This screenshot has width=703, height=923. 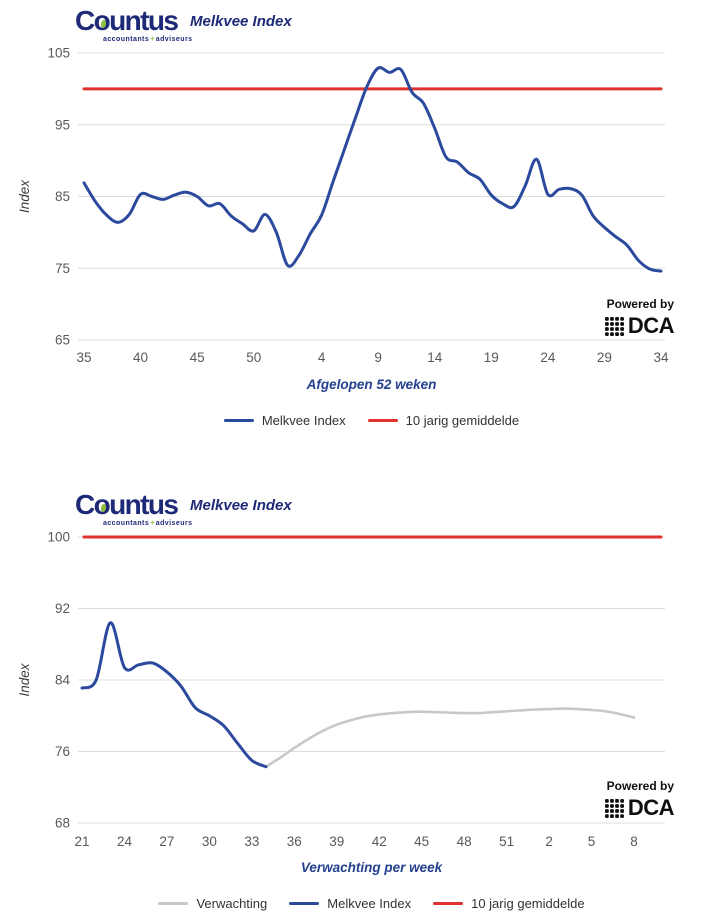 I want to click on y-tick-label: 100, so click(x=58, y=537).